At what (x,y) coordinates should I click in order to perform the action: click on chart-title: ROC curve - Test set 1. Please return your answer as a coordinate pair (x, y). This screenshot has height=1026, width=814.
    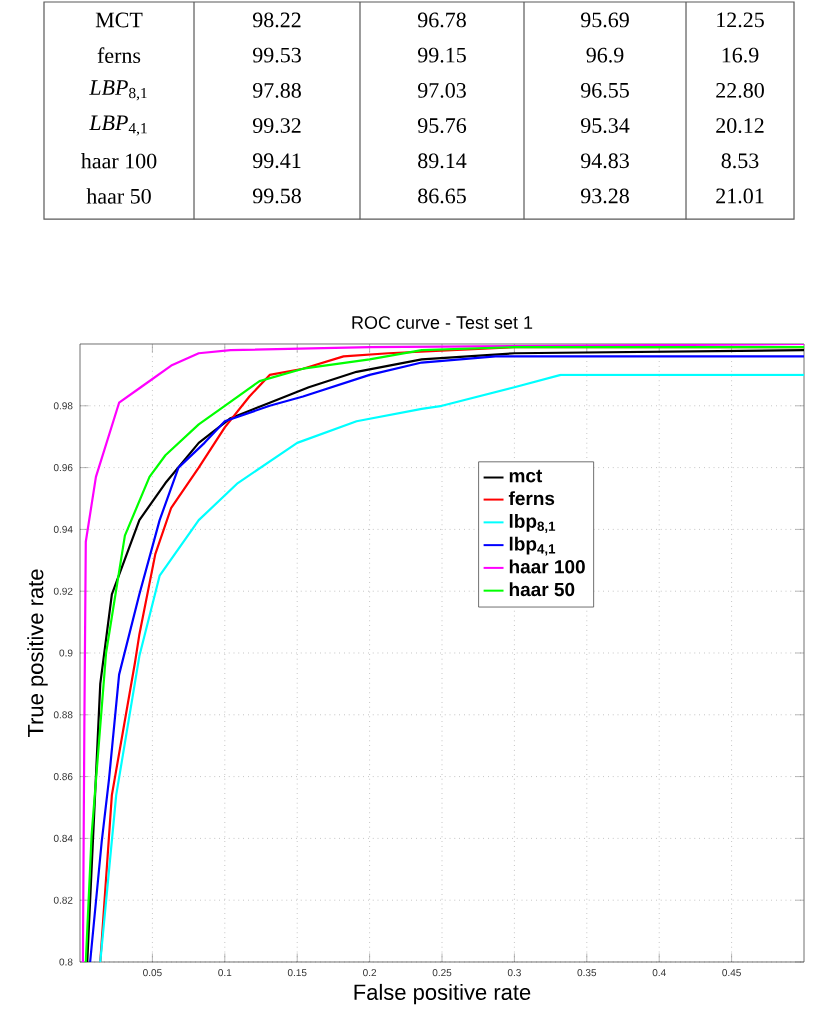
    Looking at the image, I should click on (442, 322).